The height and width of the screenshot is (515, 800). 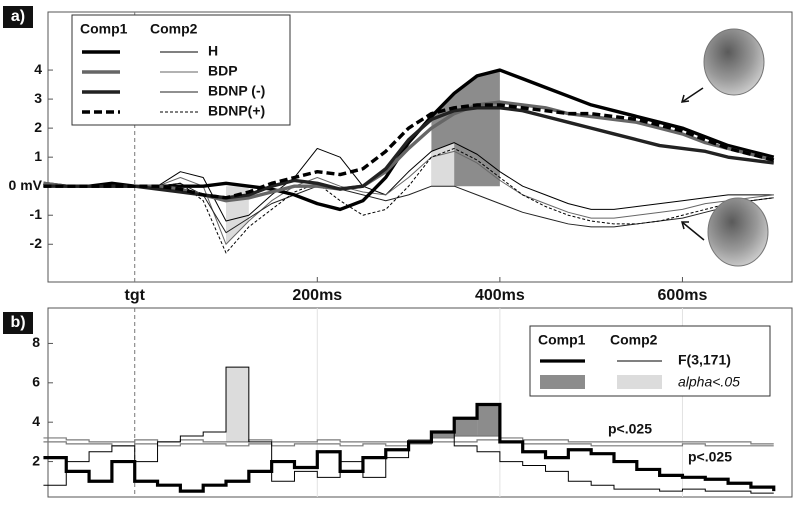 I want to click on legend-label: BDNP (-), so click(x=236, y=91).